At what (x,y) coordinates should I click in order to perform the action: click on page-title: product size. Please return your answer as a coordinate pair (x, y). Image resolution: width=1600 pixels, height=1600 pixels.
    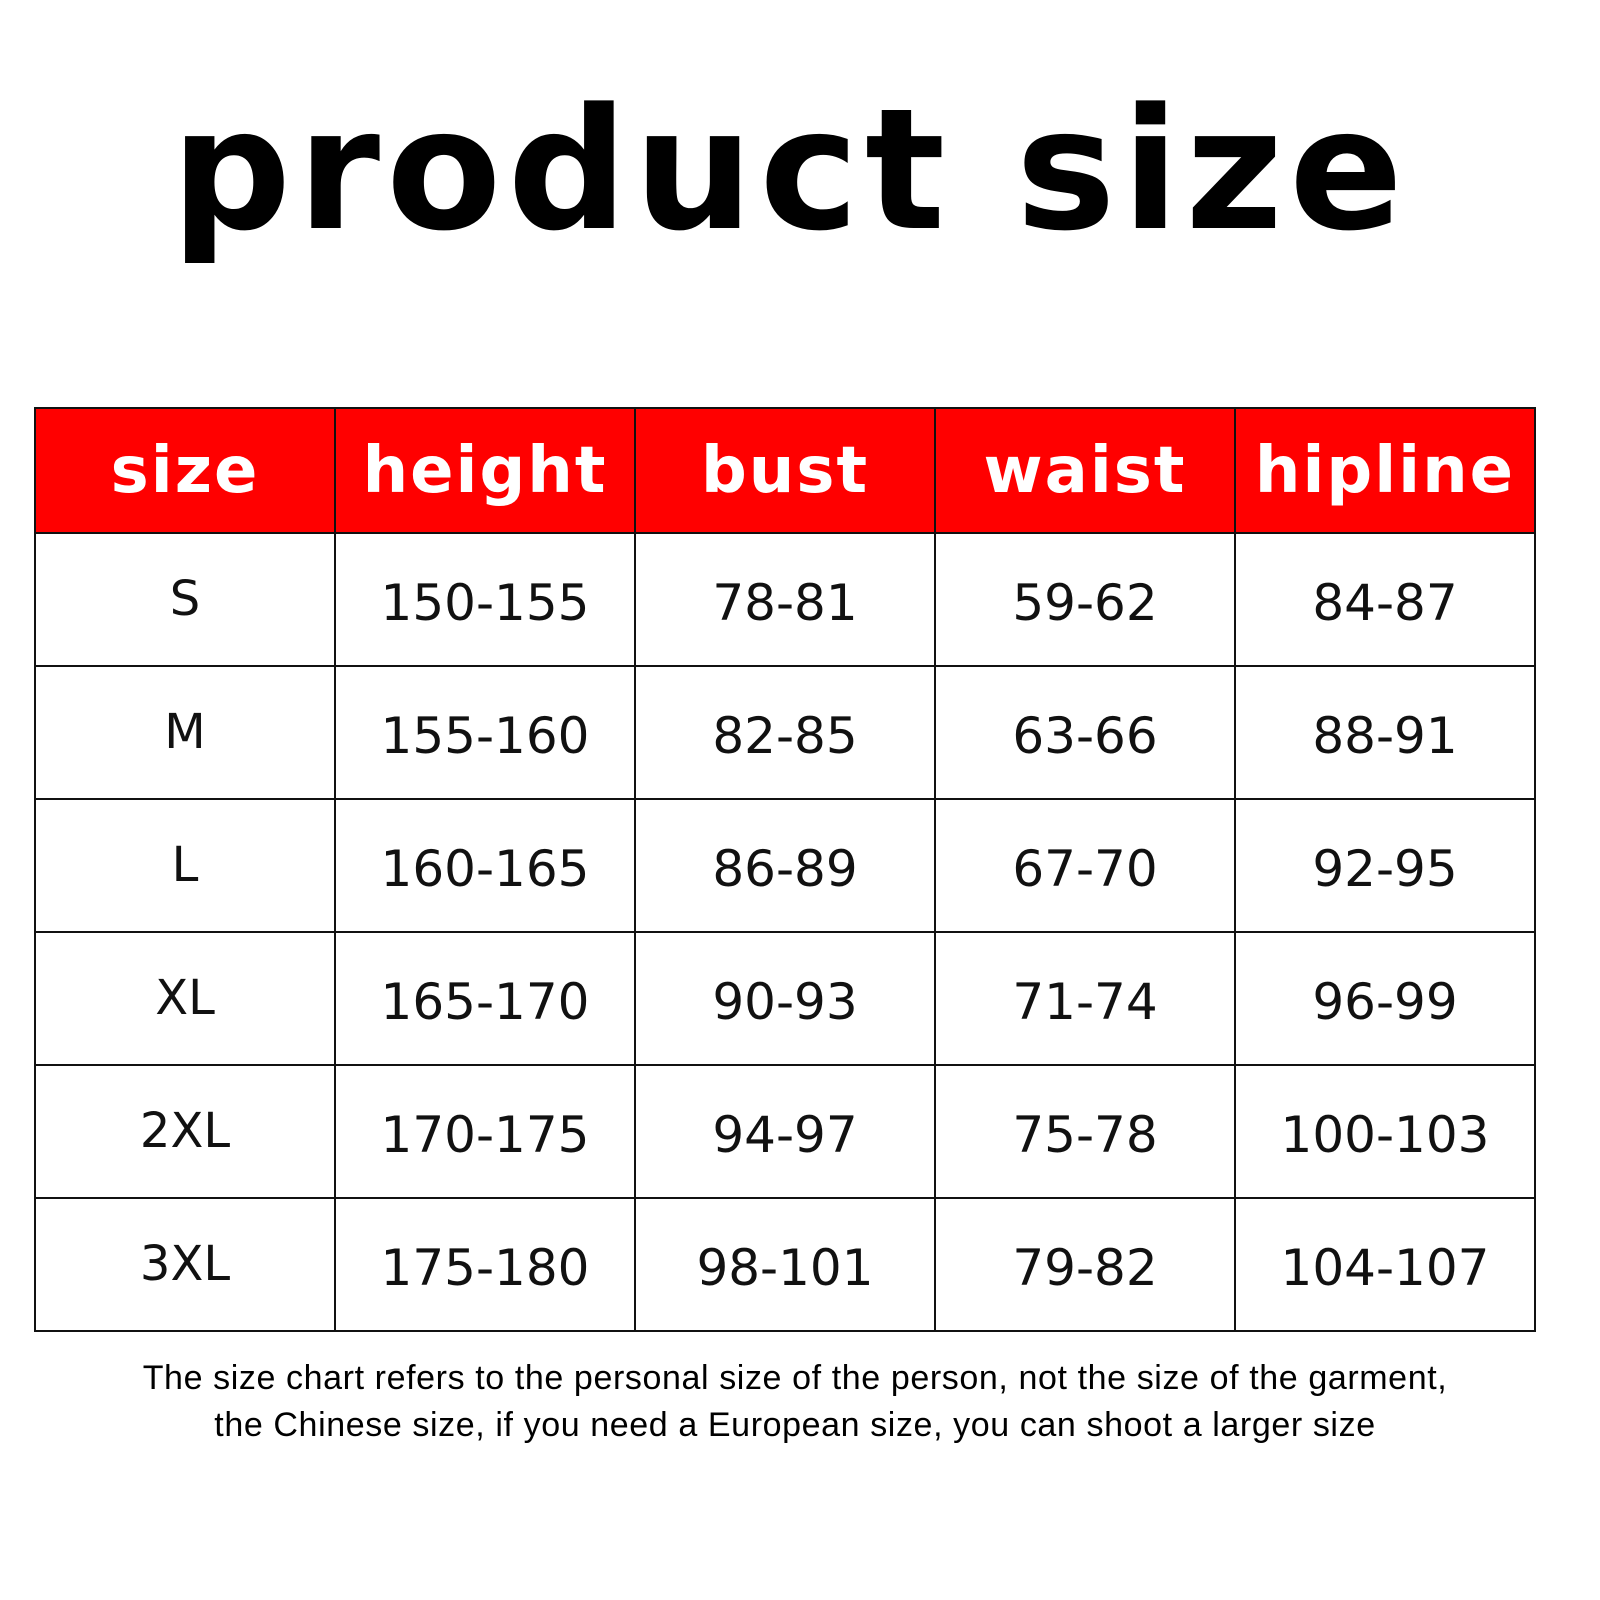
    Looking at the image, I should click on (790, 170).